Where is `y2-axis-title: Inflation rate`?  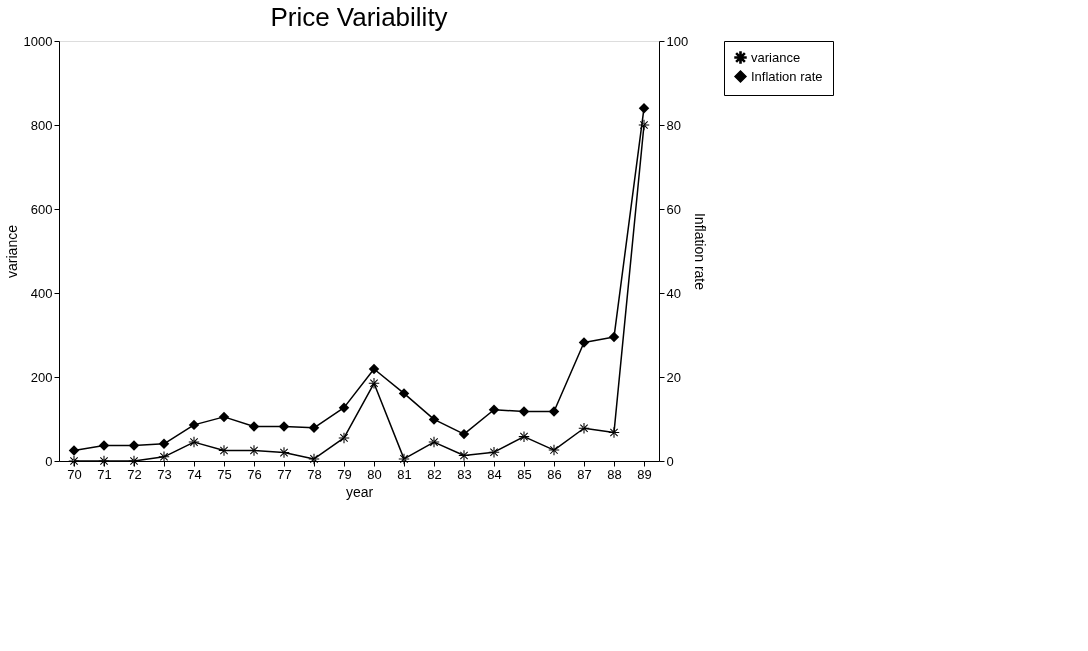 y2-axis-title: Inflation rate is located at coordinates (700, 251).